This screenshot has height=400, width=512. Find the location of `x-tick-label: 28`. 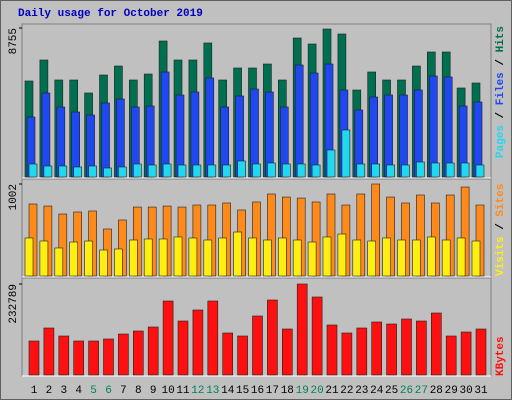

x-tick-label: 28 is located at coordinates (436, 391).